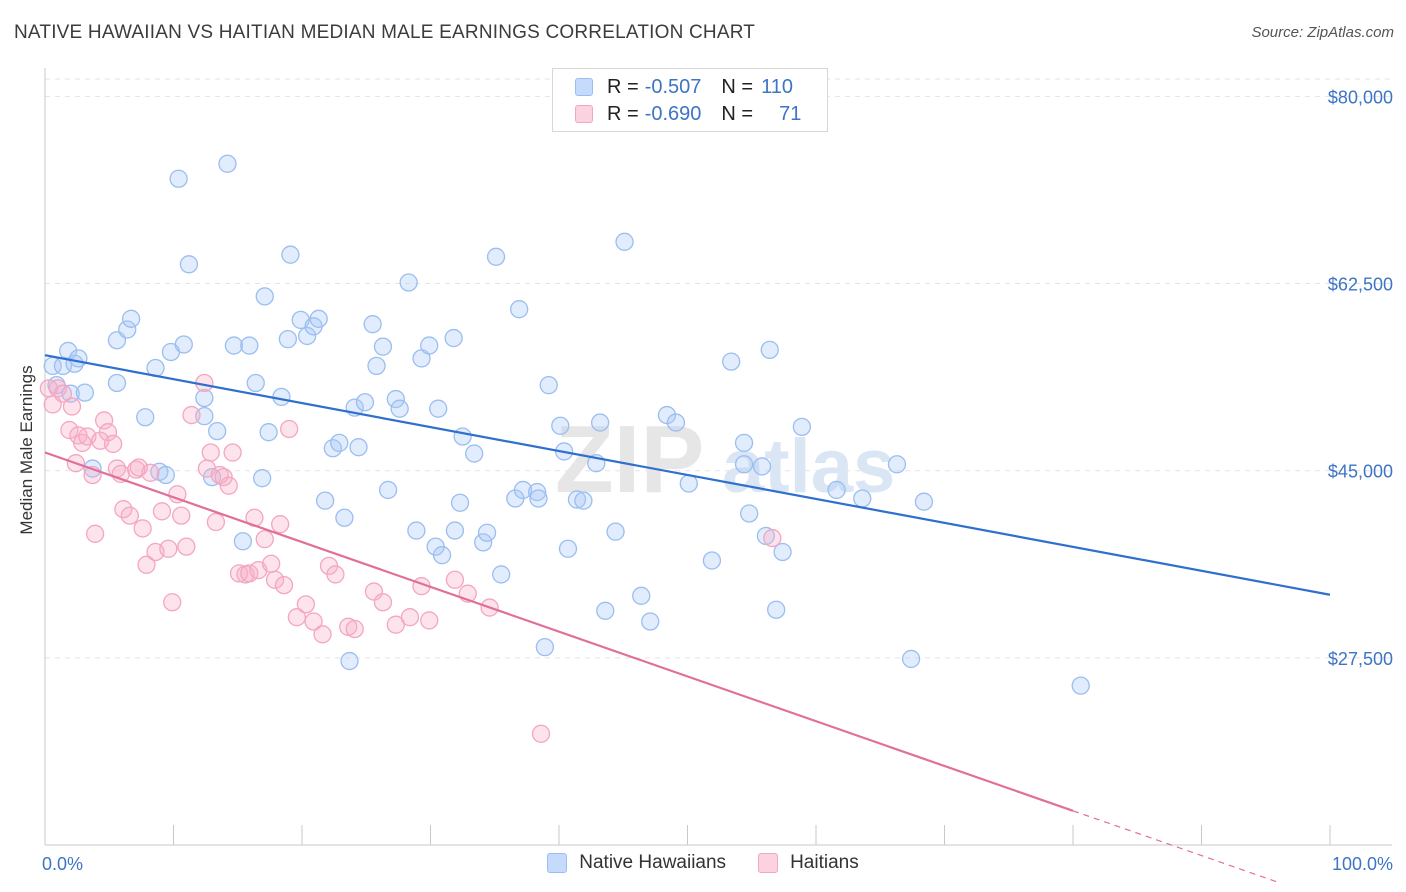 This screenshot has height=892, width=1406. Describe the element at coordinates (690, 100) in the screenshot. I see `legend-box: R = -0.507 N = 110 R = -0.690 N = 71` at that location.